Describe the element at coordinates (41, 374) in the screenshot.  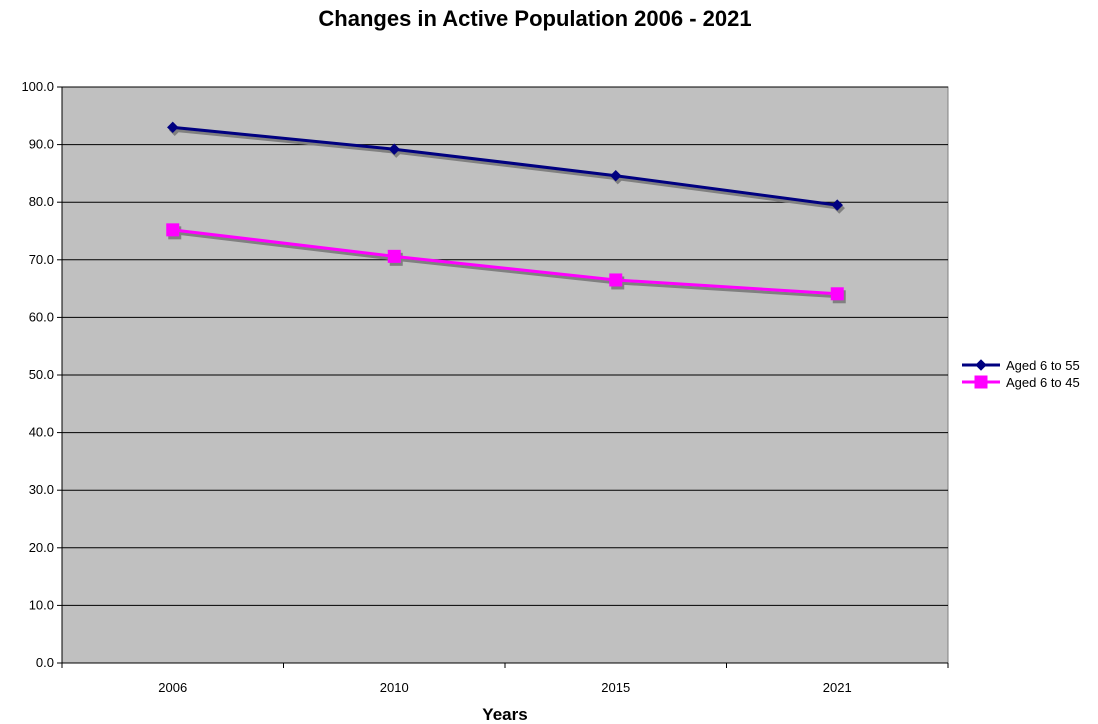
I see `y-tick-label: 50.0` at that location.